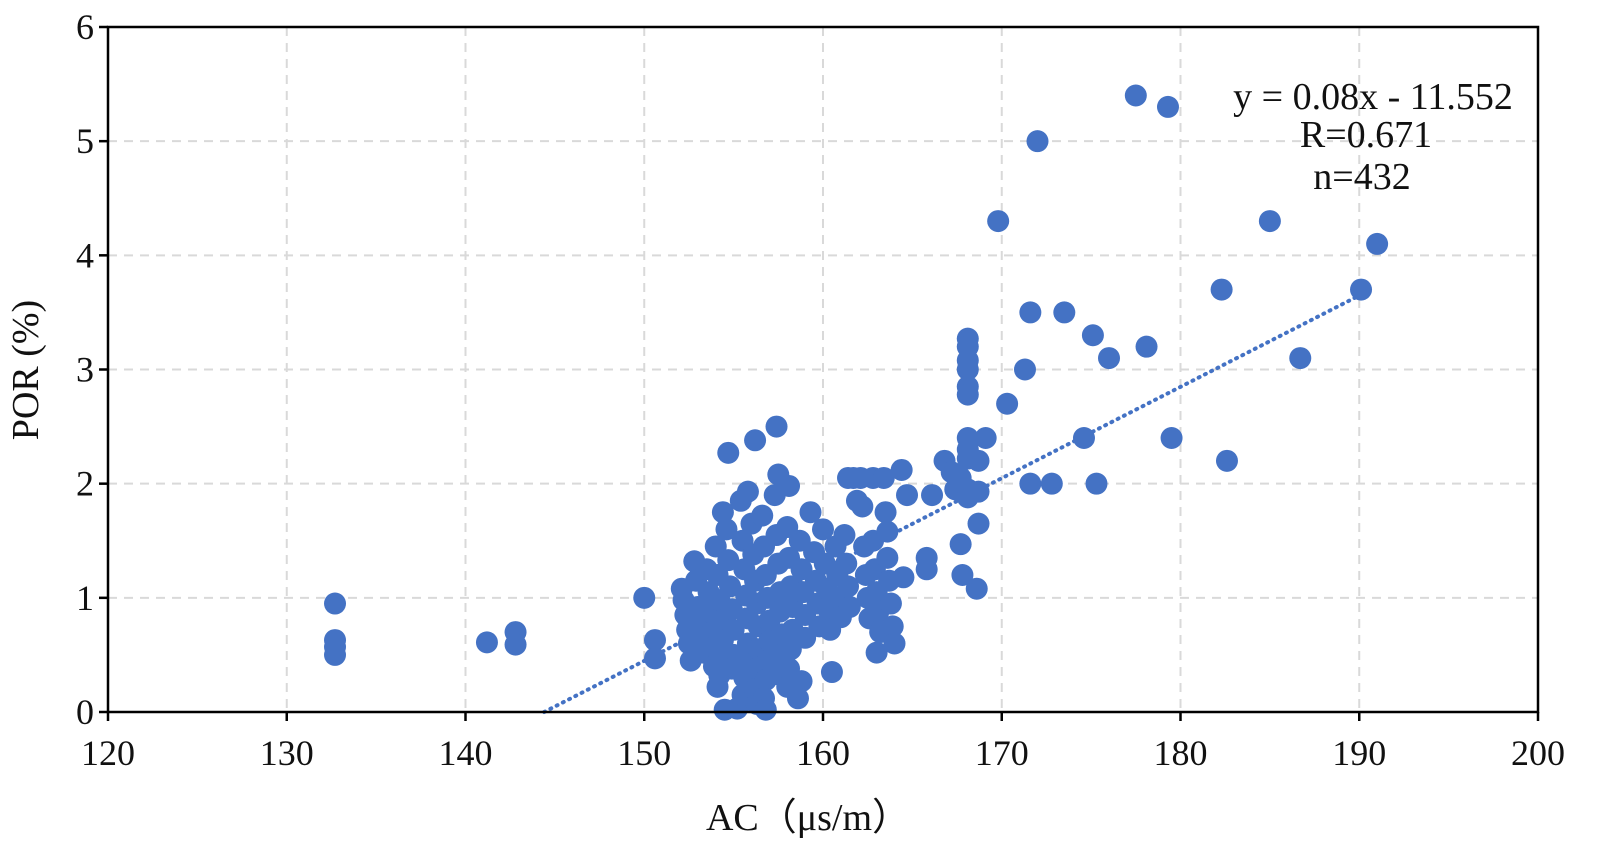 This screenshot has height=867, width=1600. I want to click on x-tick-label: 130, so click(287, 753).